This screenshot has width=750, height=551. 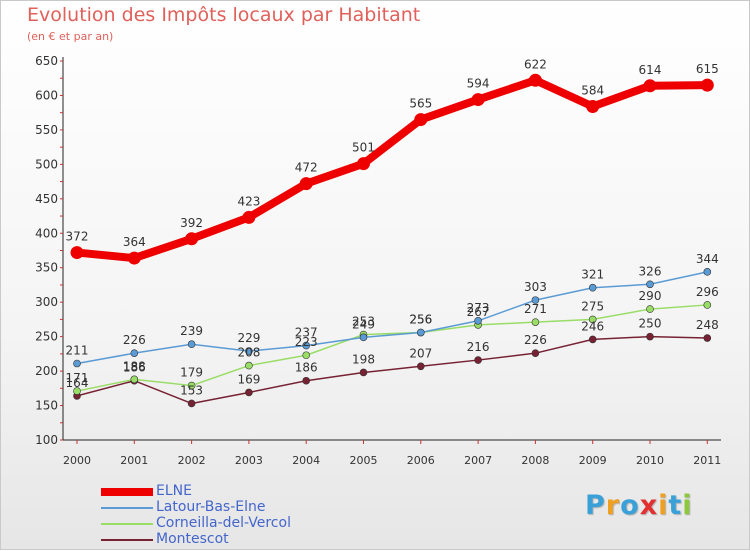 What do you see at coordinates (191, 373) in the screenshot?
I see `data-label: 179` at bounding box center [191, 373].